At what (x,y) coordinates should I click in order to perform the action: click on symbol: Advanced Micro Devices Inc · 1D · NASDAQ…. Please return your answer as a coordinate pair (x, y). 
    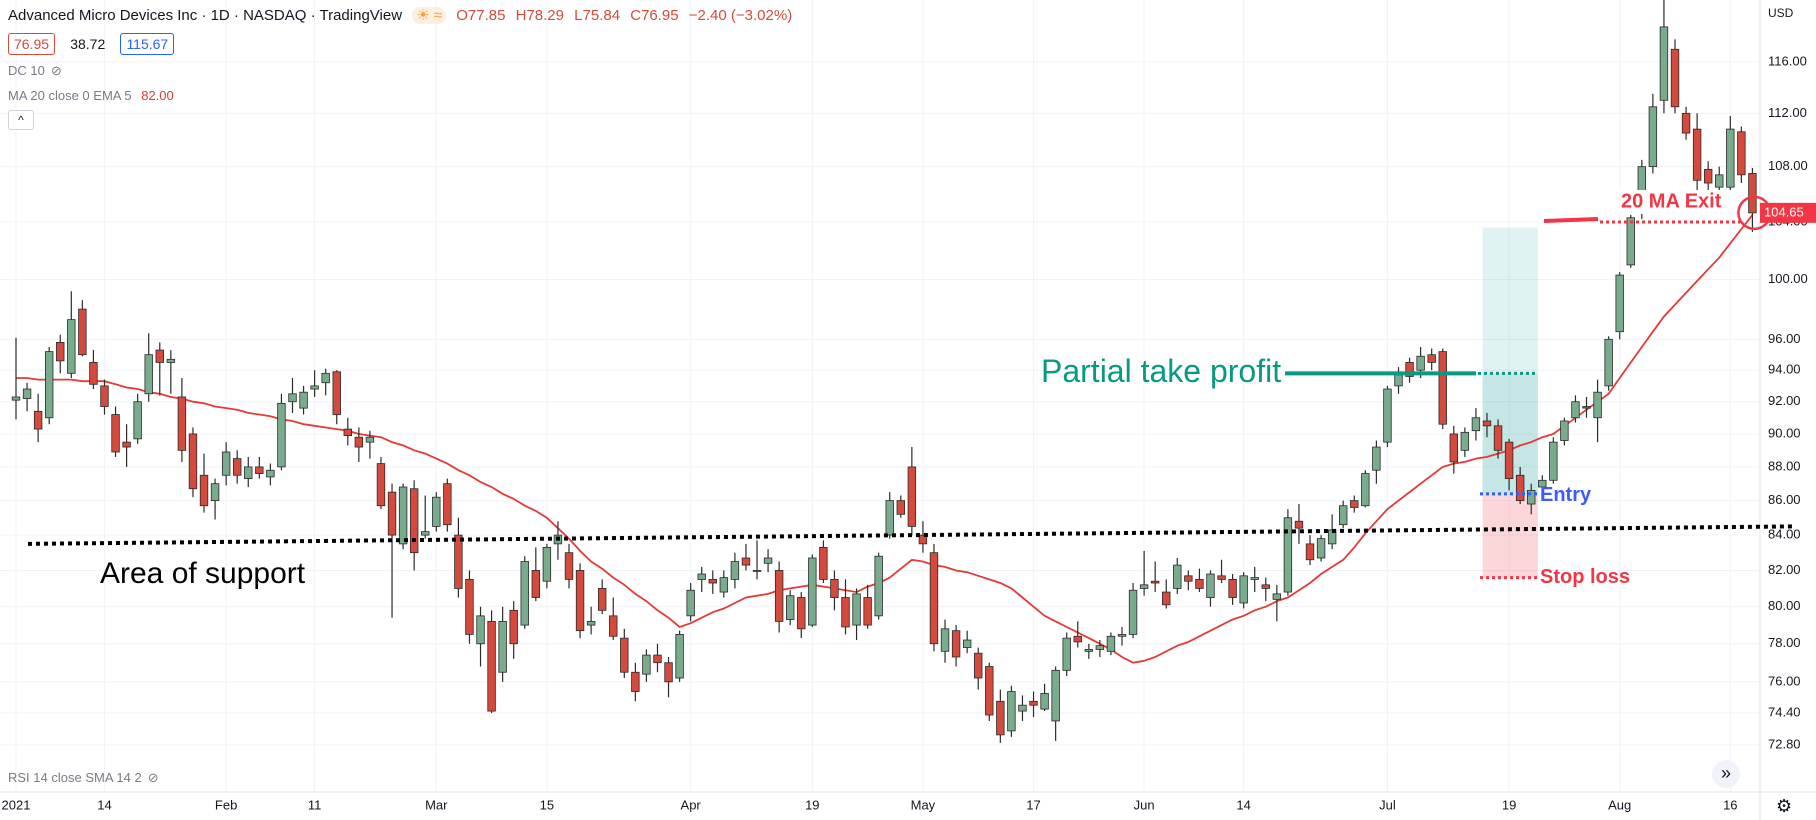
    Looking at the image, I should click on (205, 15).